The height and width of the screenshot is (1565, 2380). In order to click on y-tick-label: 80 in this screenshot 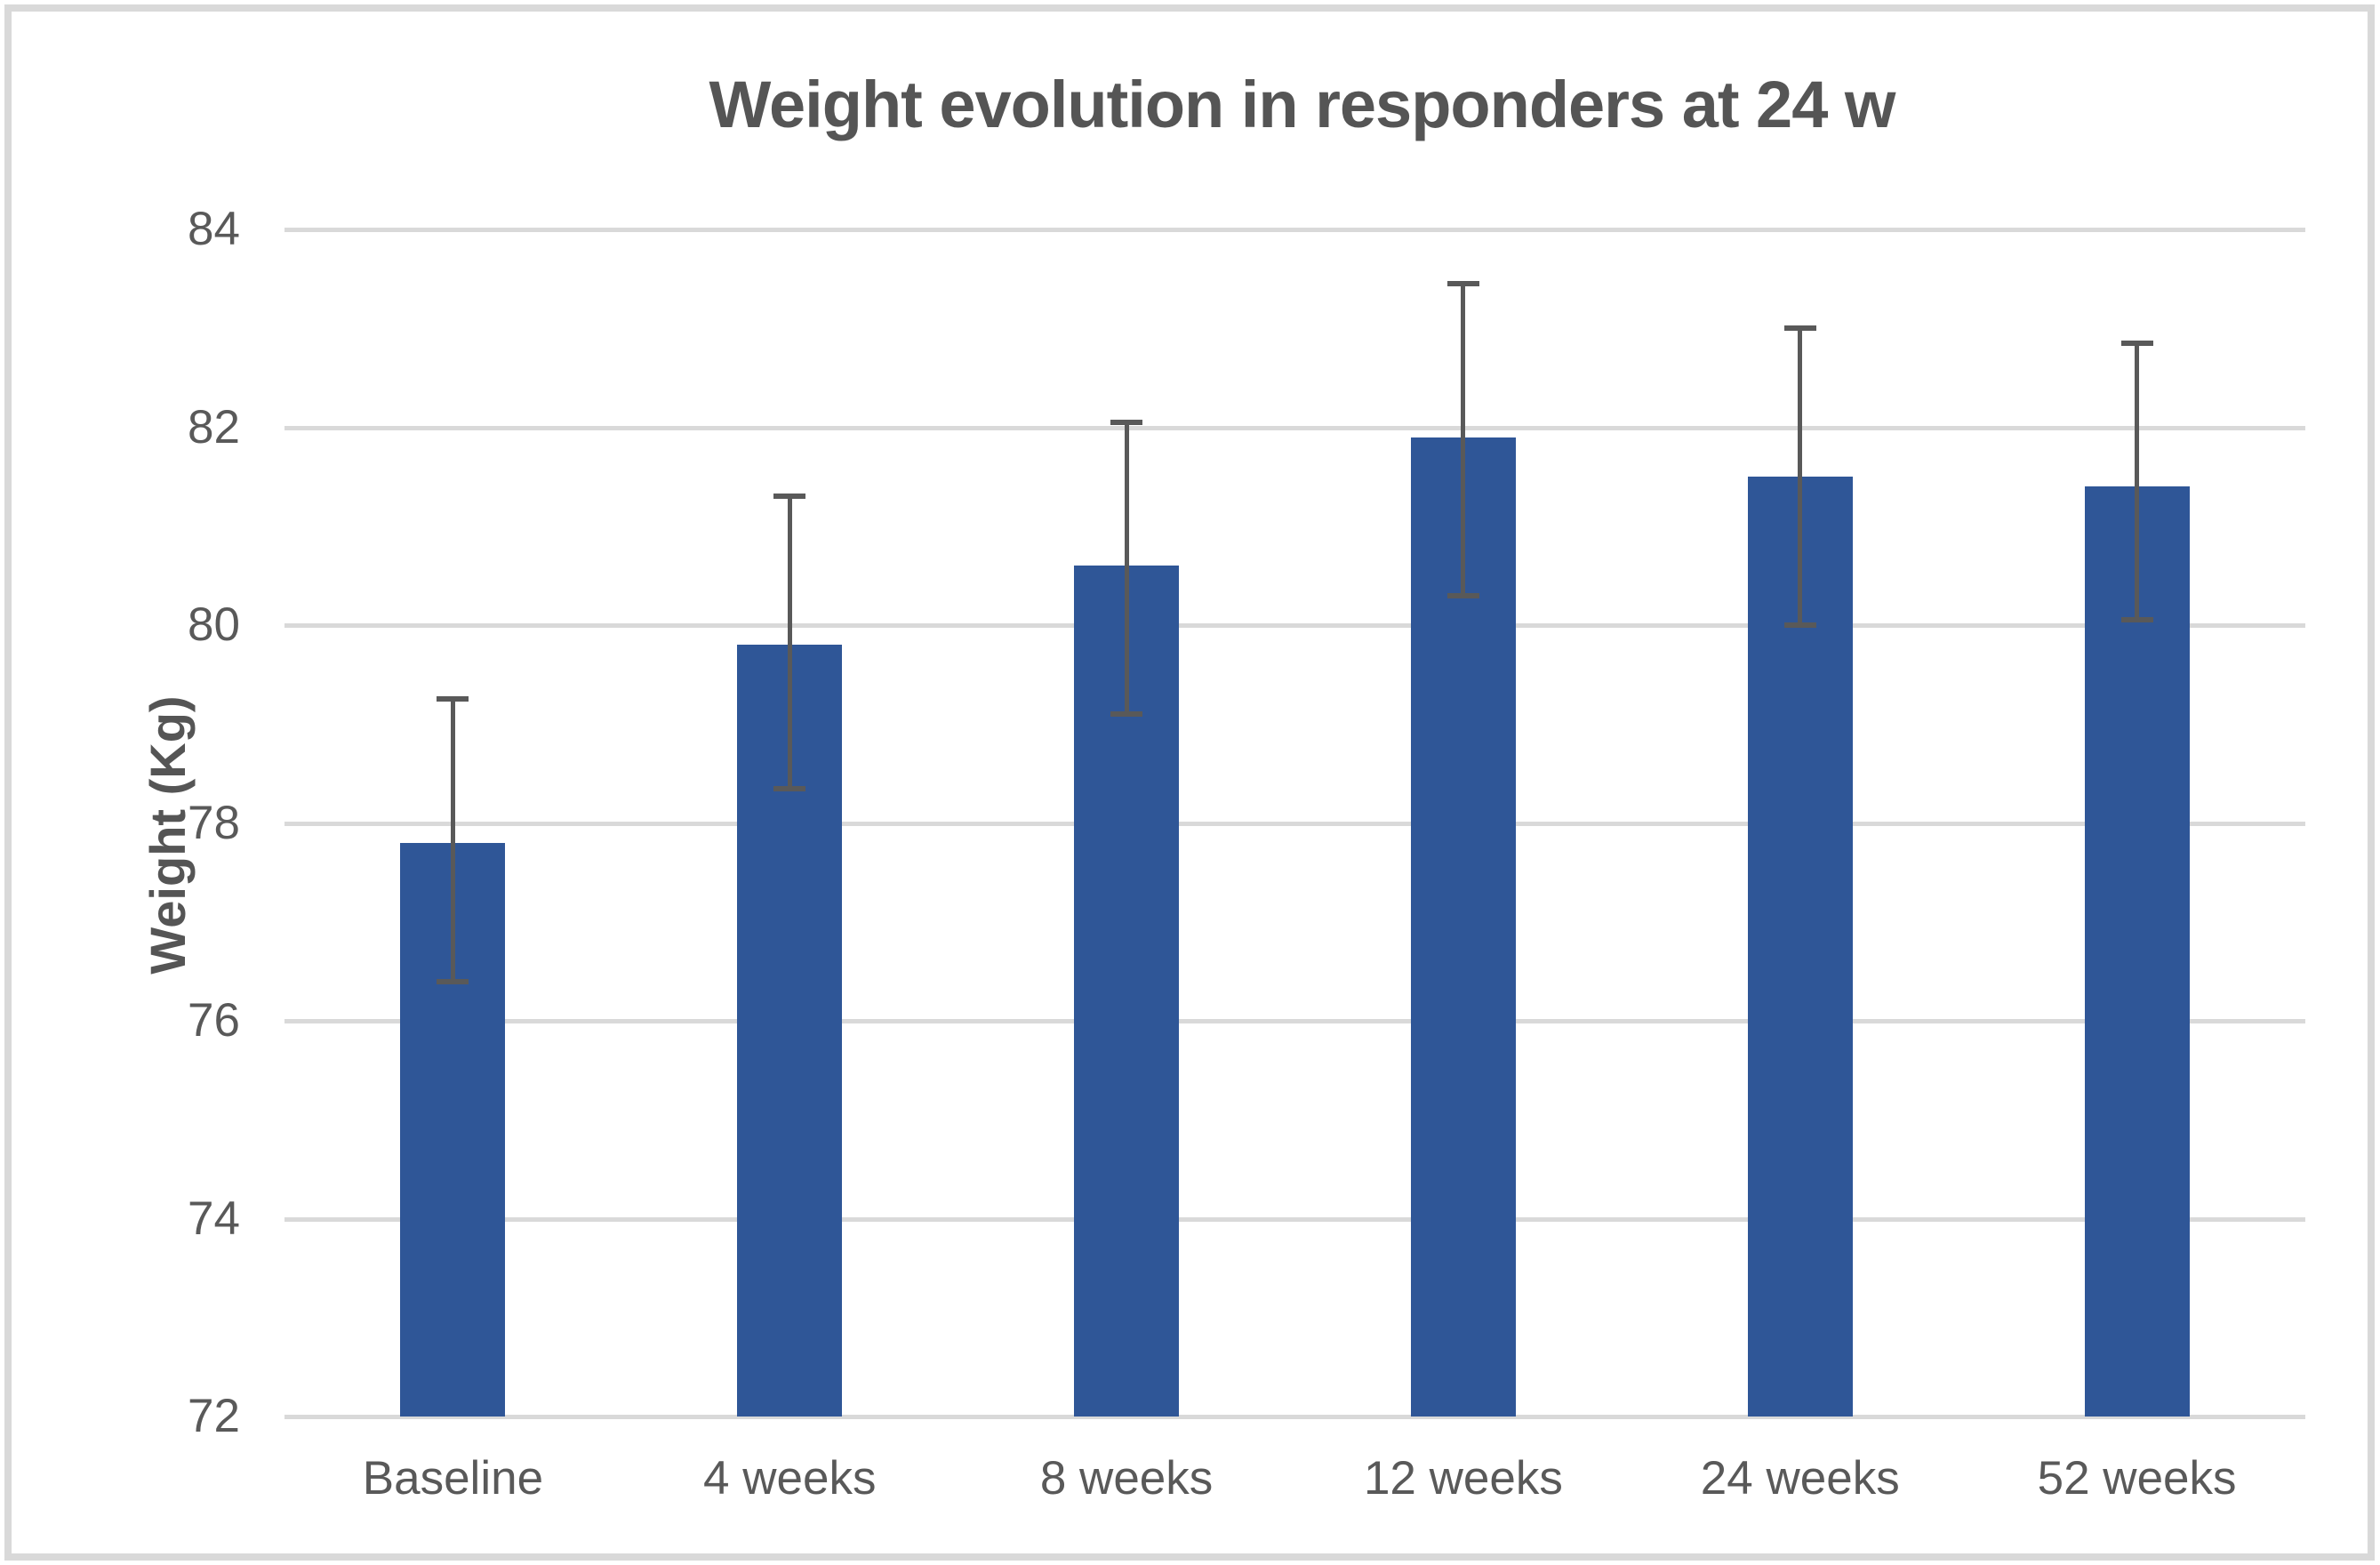, I will do `click(214, 624)`.